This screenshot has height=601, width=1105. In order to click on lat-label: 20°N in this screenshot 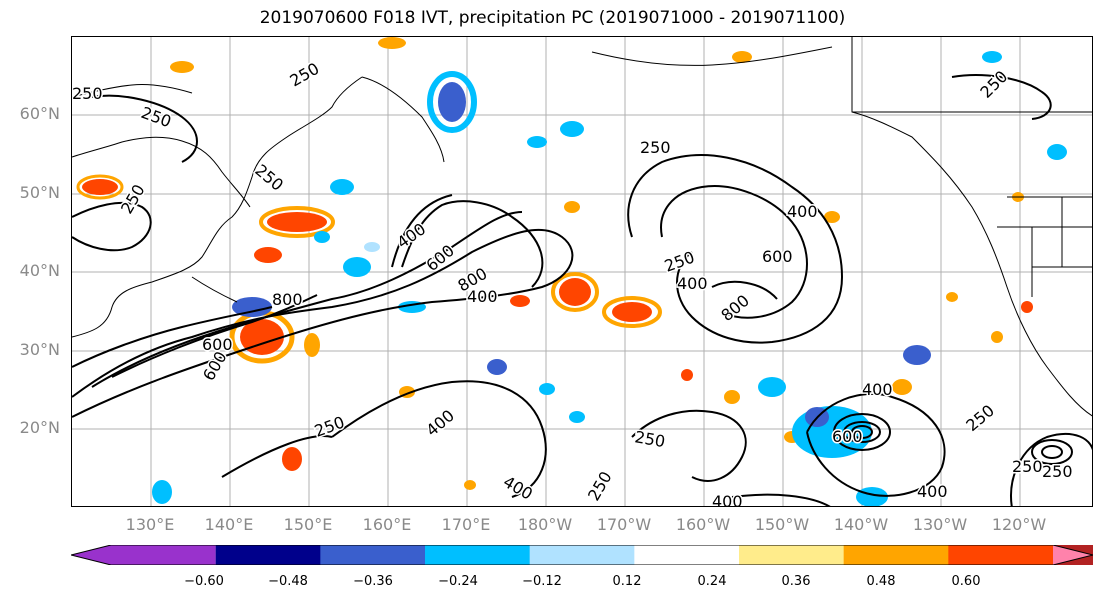, I will do `click(39, 427)`.